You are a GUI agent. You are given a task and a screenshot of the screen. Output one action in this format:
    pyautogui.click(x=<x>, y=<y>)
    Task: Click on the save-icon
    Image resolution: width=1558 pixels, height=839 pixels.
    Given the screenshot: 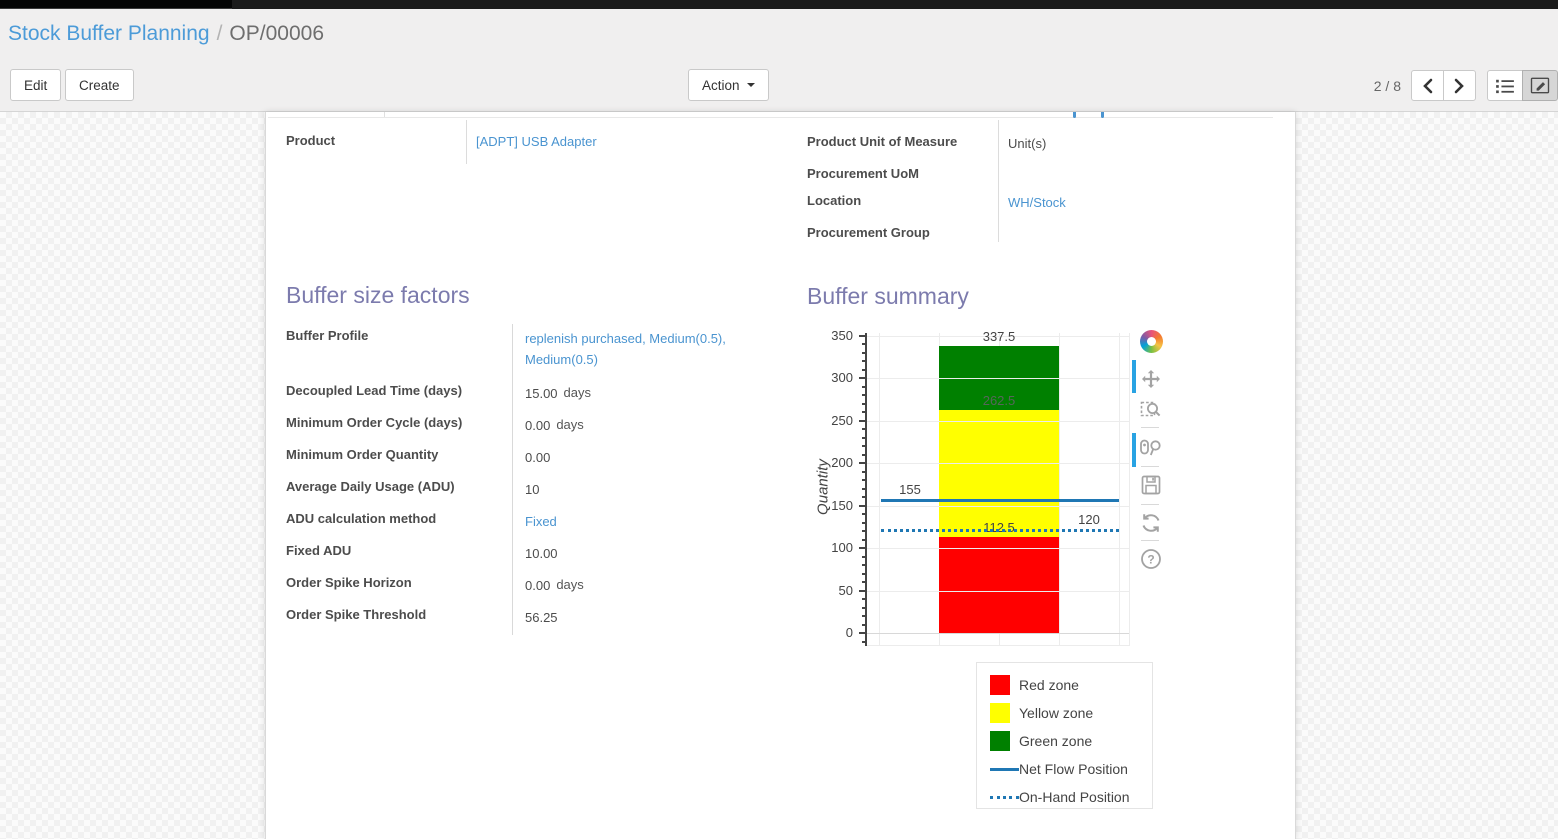 What is the action you would take?
    pyautogui.click(x=1151, y=485)
    